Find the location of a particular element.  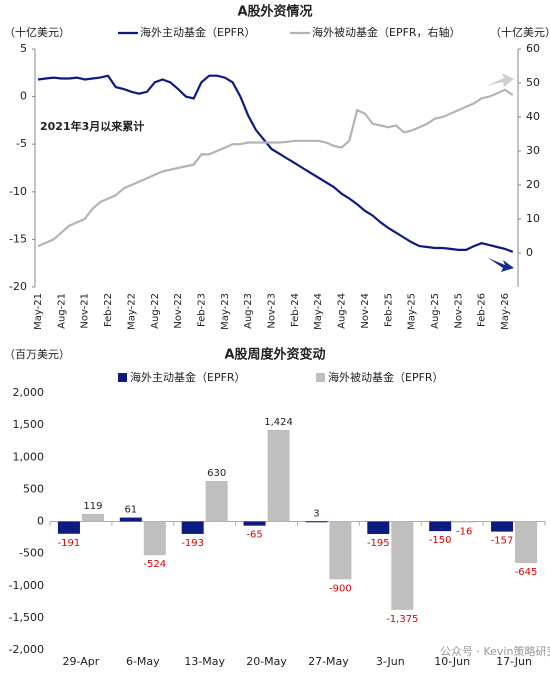

y-tick-label: -1,500 is located at coordinates (26, 617).